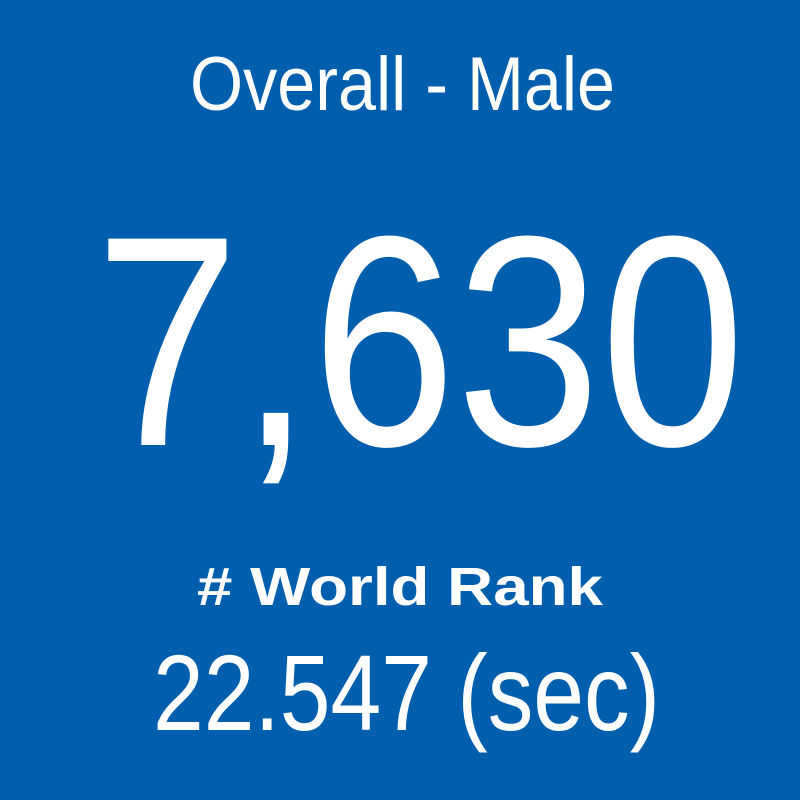 Image resolution: width=800 pixels, height=800 pixels. Describe the element at coordinates (402, 84) in the screenshot. I see `category: Overall - Male` at that location.